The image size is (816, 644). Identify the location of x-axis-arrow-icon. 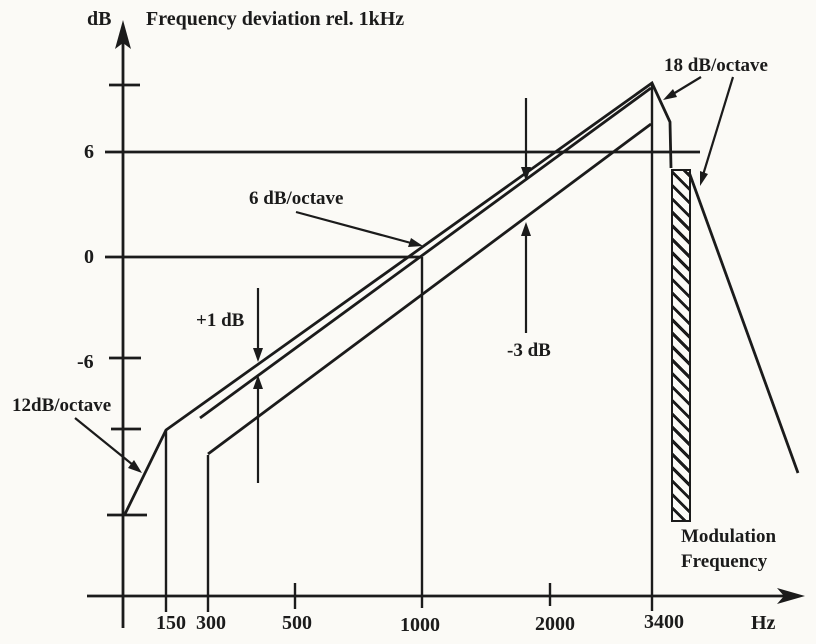
(791, 596).